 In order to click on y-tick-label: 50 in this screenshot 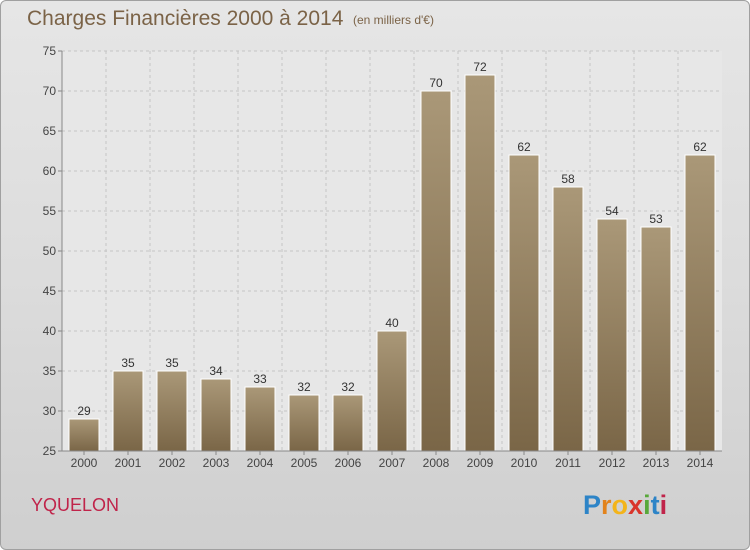, I will do `click(50, 251)`.